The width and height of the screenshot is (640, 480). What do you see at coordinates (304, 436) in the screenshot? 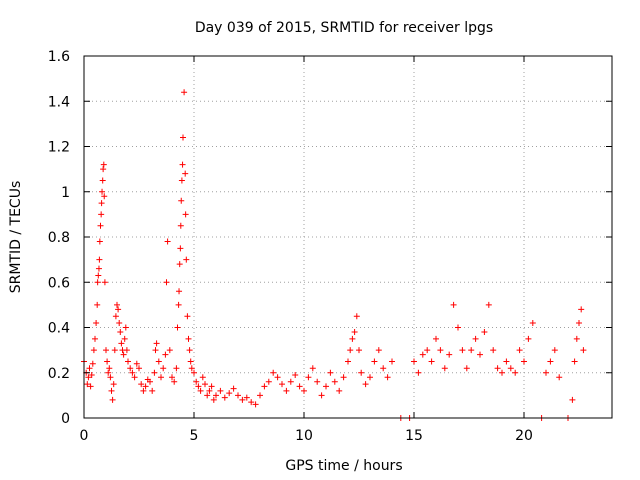
I see `x-tick-label: 10` at bounding box center [304, 436].